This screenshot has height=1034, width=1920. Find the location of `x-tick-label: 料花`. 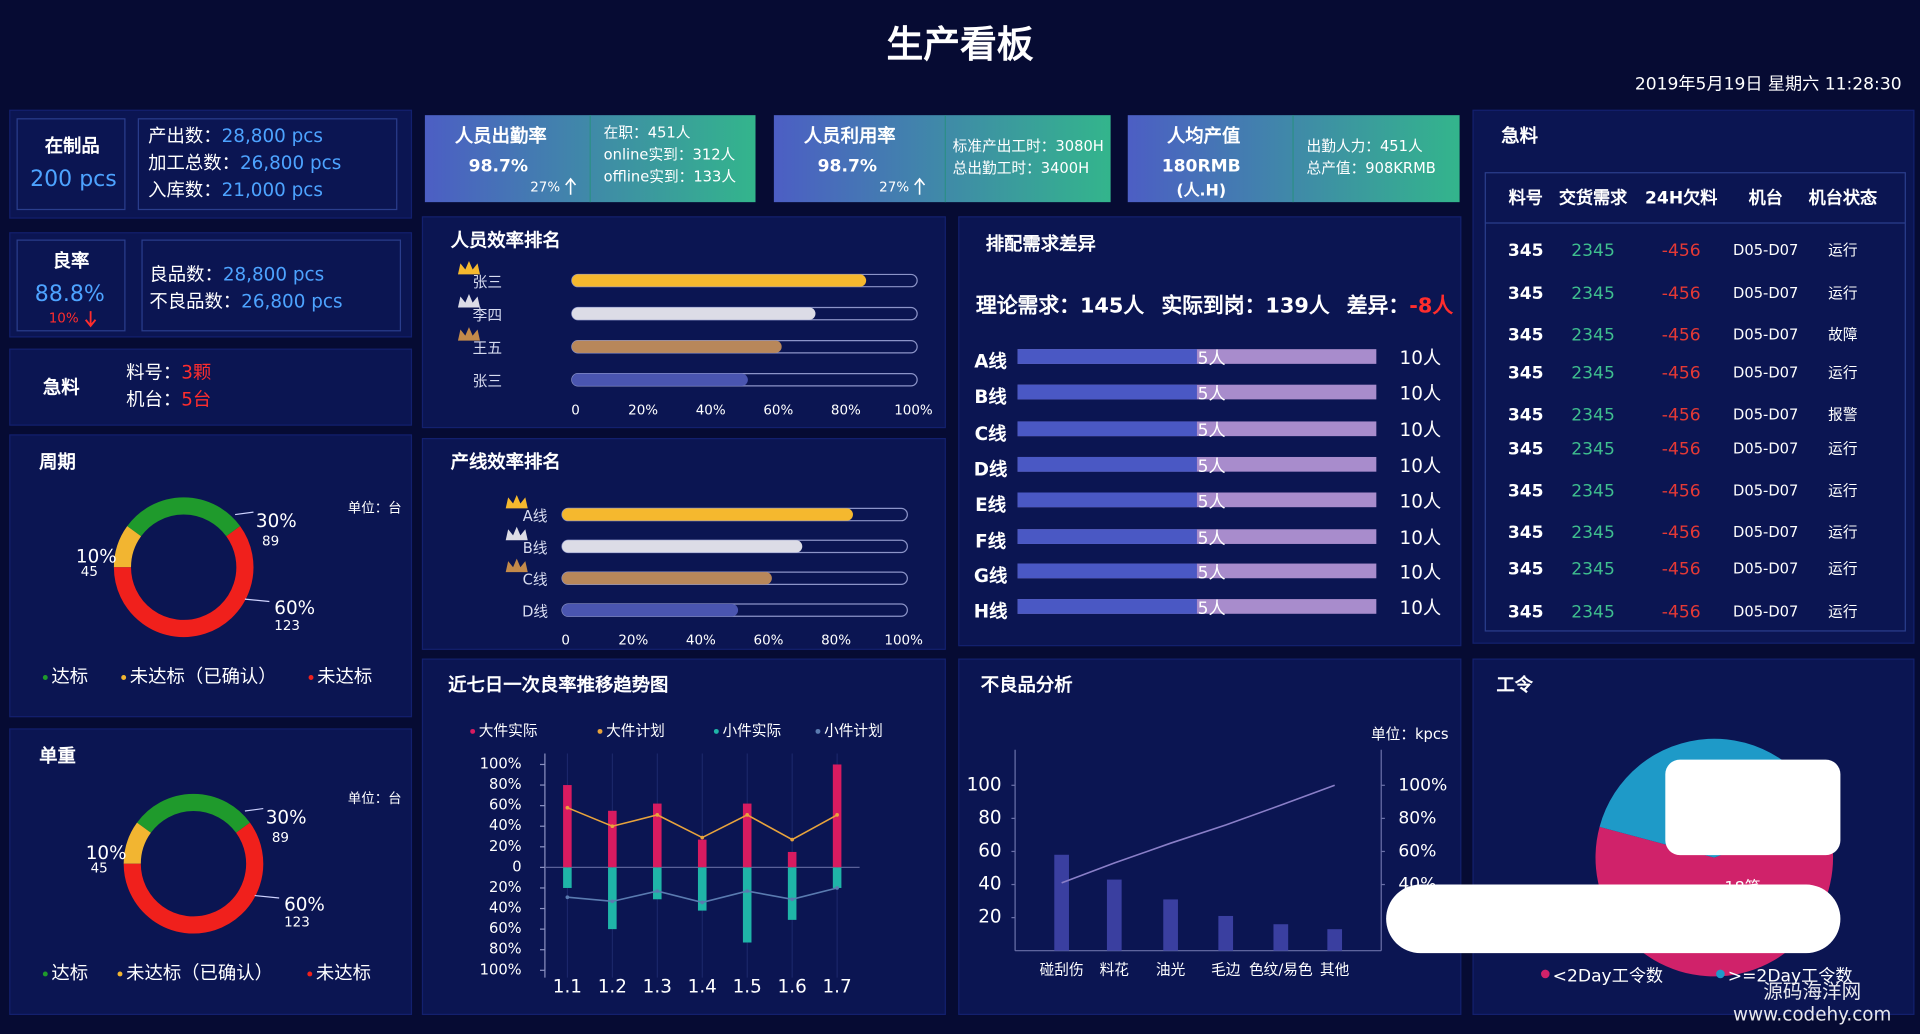

x-tick-label: 料花 is located at coordinates (1115, 969).